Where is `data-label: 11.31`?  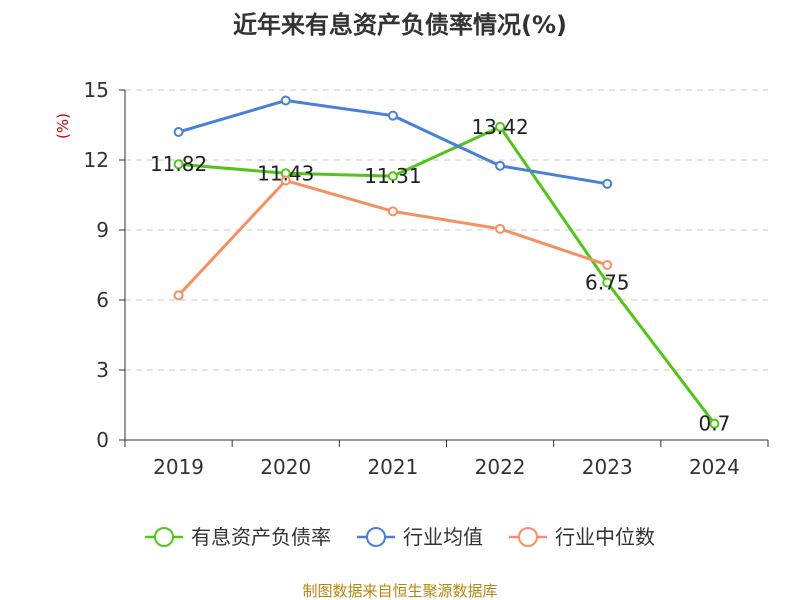 data-label: 11.31 is located at coordinates (392, 176).